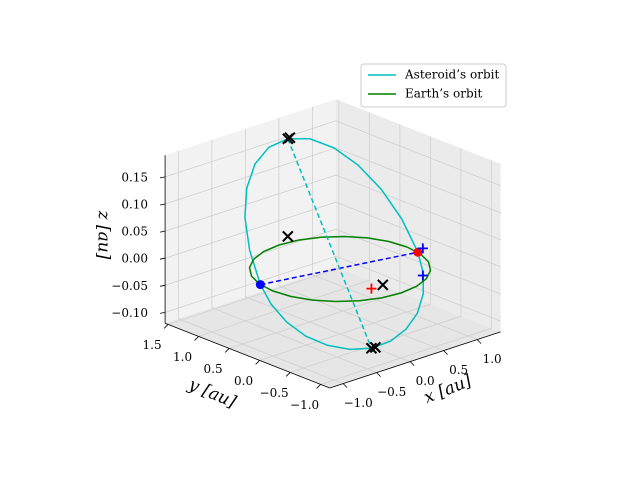  Describe the element at coordinates (391, 392) in the screenshot. I see `x-tick-label: −0.5` at that location.